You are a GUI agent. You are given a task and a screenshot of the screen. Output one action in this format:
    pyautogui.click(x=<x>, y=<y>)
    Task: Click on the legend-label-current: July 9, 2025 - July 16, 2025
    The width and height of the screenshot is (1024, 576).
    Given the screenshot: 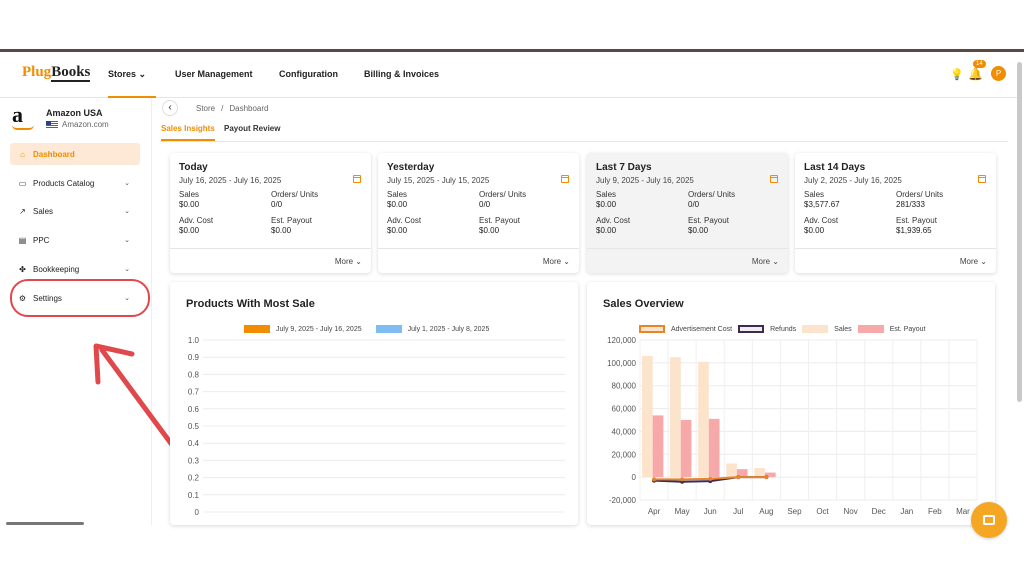 What is the action you would take?
    pyautogui.click(x=319, y=329)
    